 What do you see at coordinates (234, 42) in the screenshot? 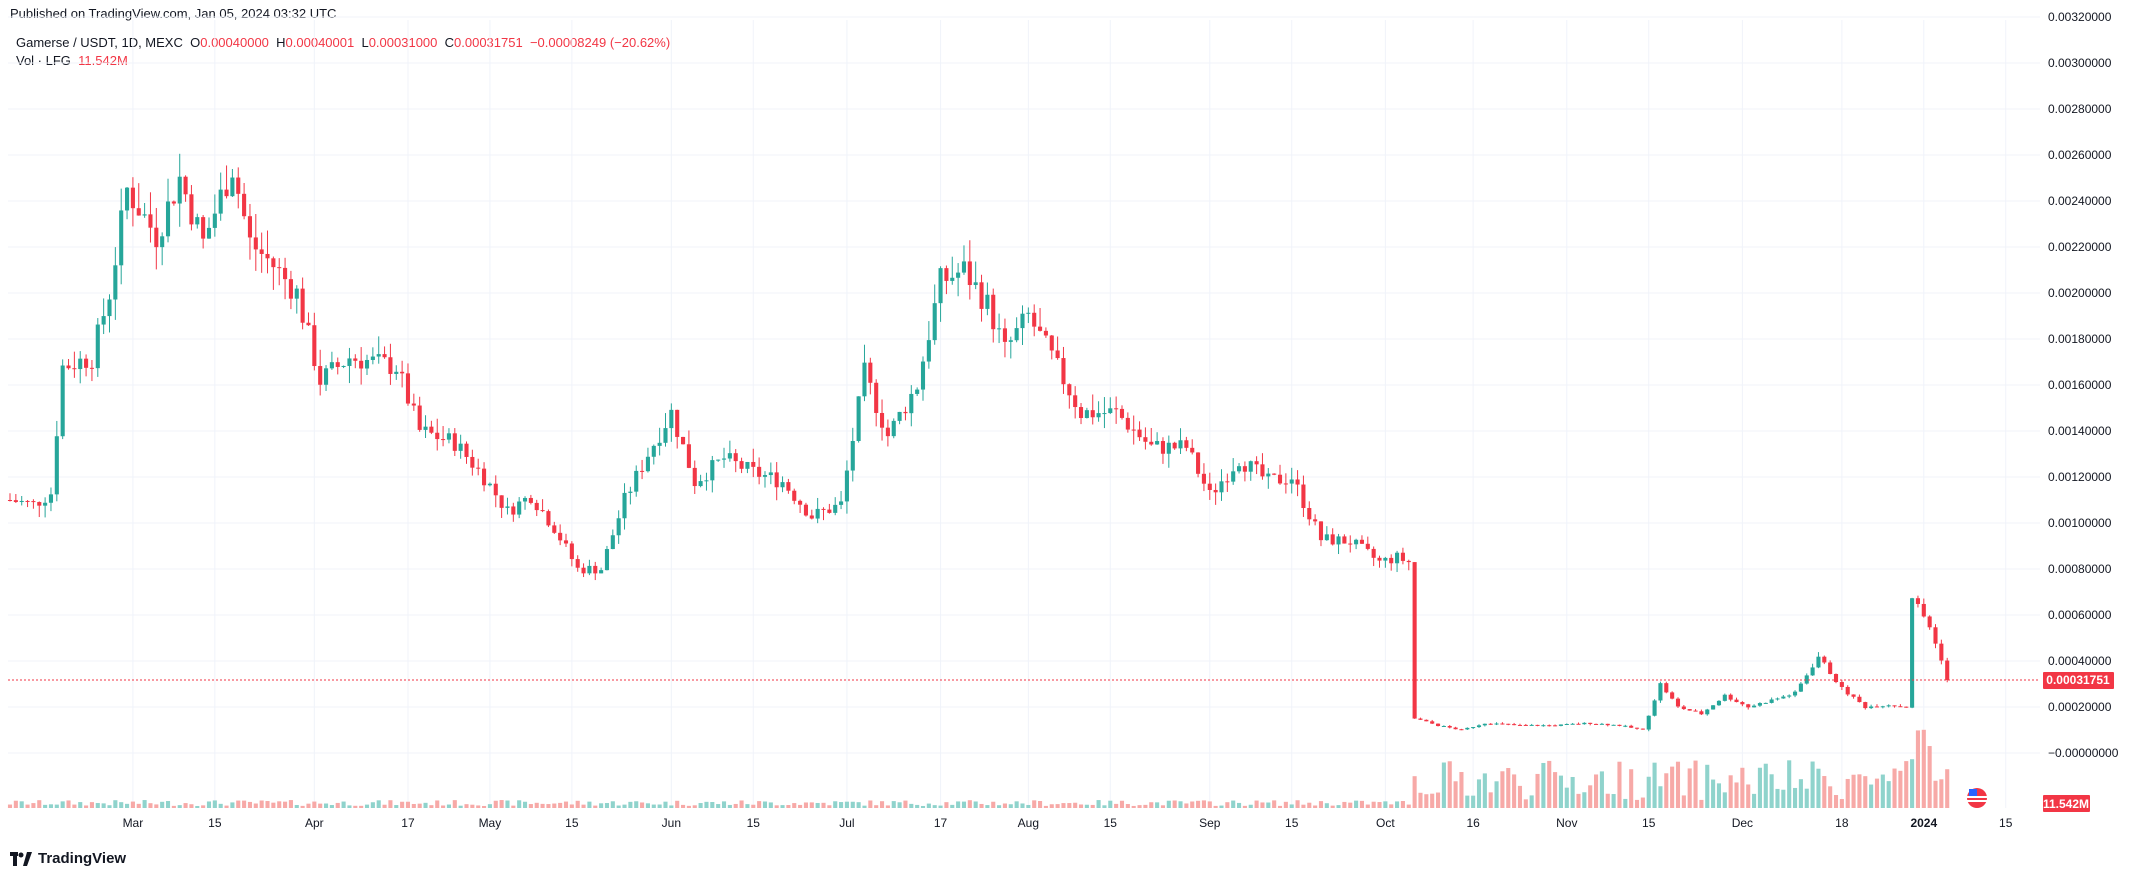
I see `open-value: 0.00040000` at bounding box center [234, 42].